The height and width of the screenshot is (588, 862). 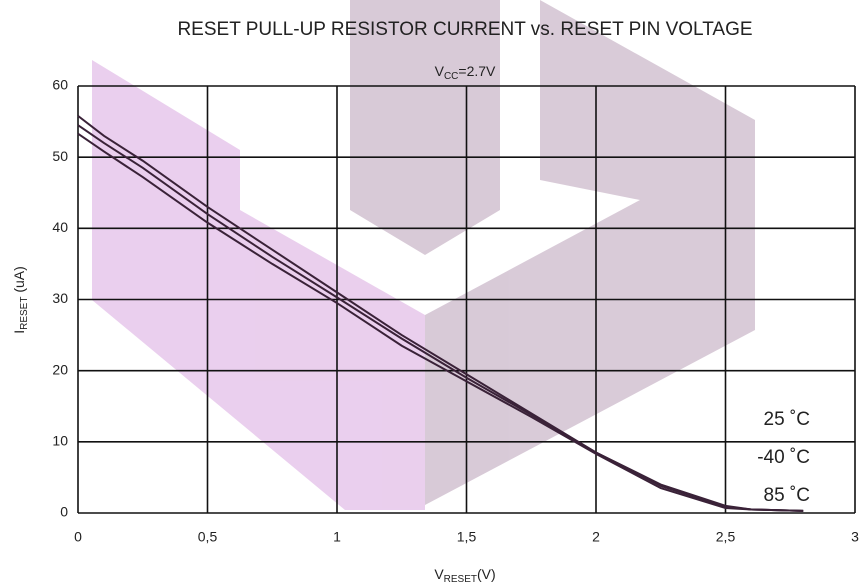 I want to click on x-label-main: V, so click(x=439, y=574).